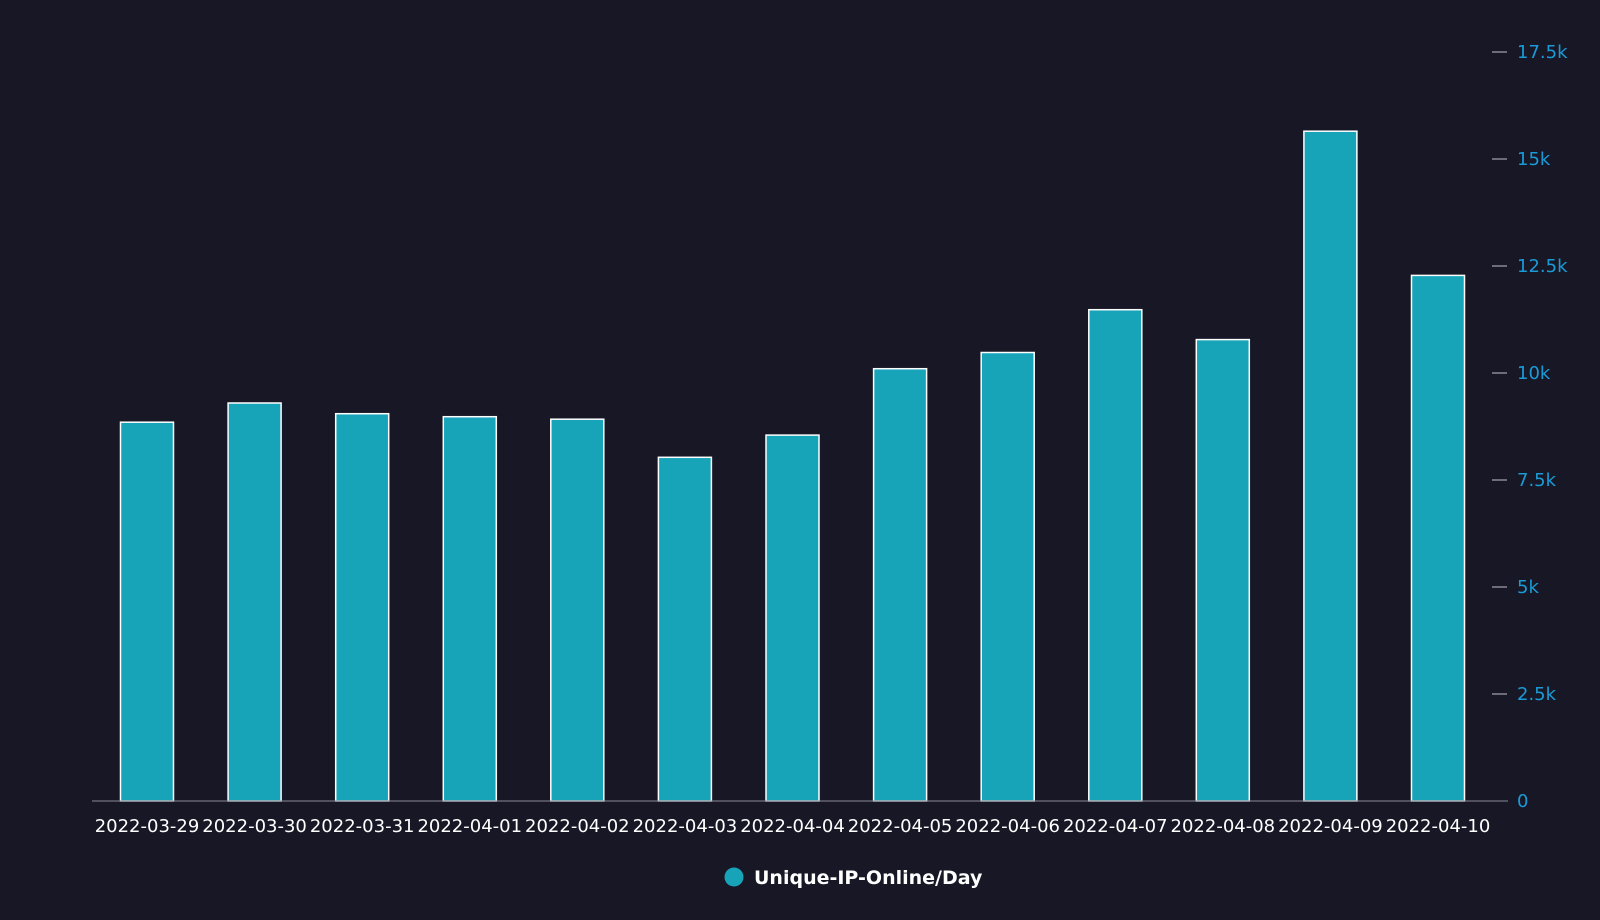  Describe the element at coordinates (1115, 826) in the screenshot. I see `x-tick-label: 2022-04-07` at that location.